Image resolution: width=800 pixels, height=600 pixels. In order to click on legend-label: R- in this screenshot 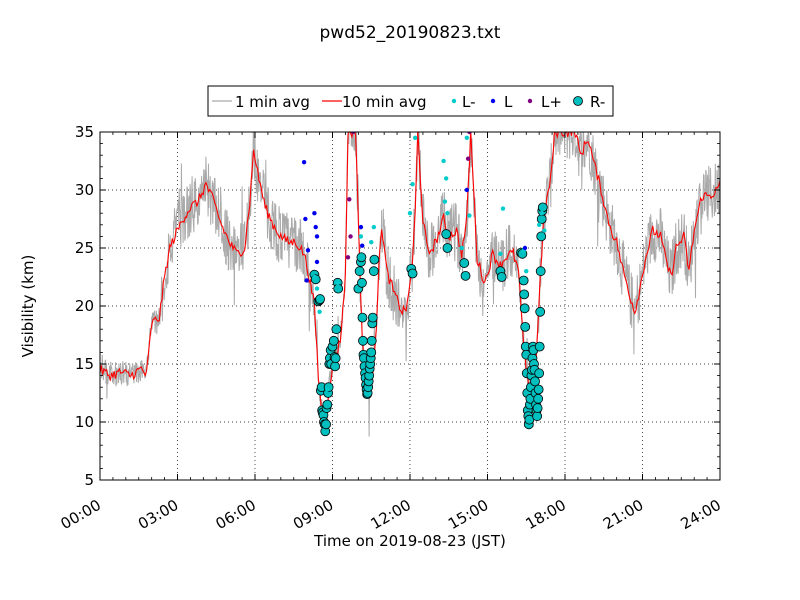, I will do `click(597, 102)`.